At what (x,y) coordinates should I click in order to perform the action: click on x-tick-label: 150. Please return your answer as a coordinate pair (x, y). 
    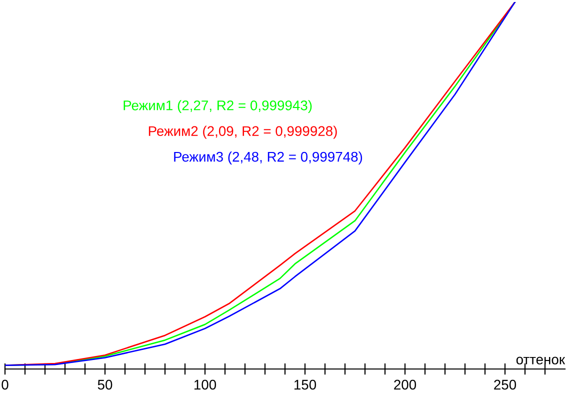
    Looking at the image, I should click on (305, 385).